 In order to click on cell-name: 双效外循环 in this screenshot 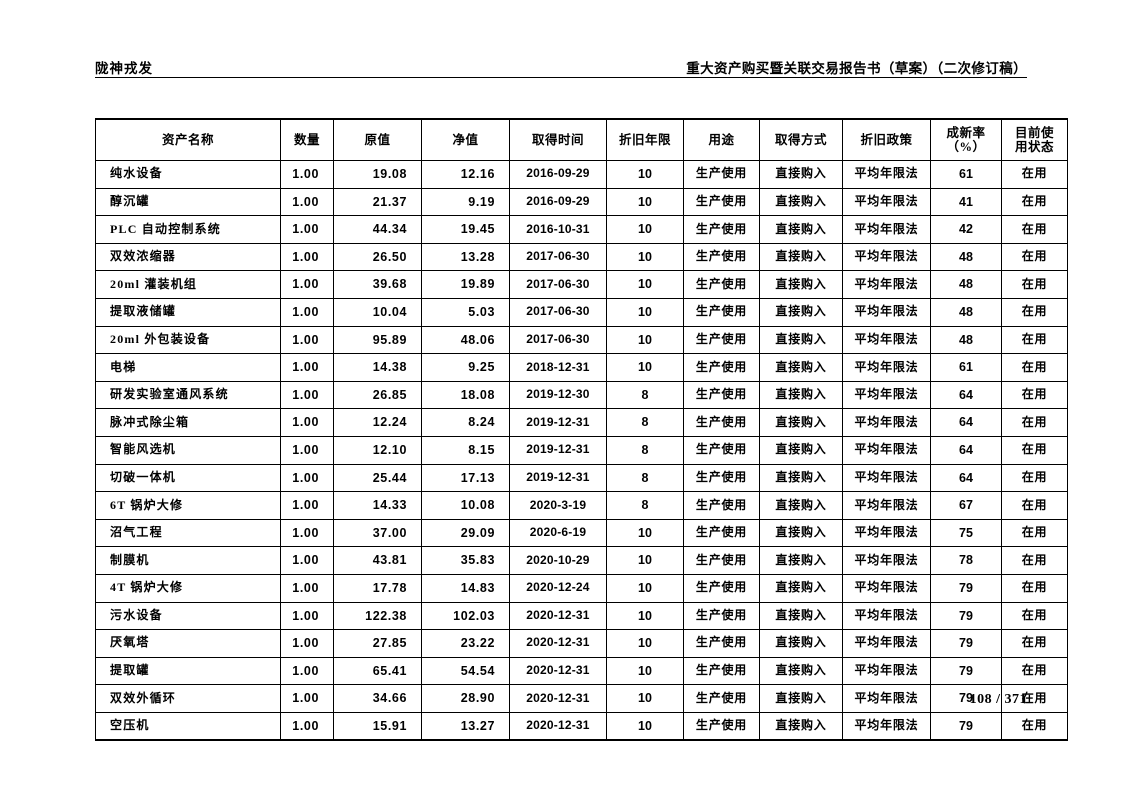, I will do `click(188, 698)`.